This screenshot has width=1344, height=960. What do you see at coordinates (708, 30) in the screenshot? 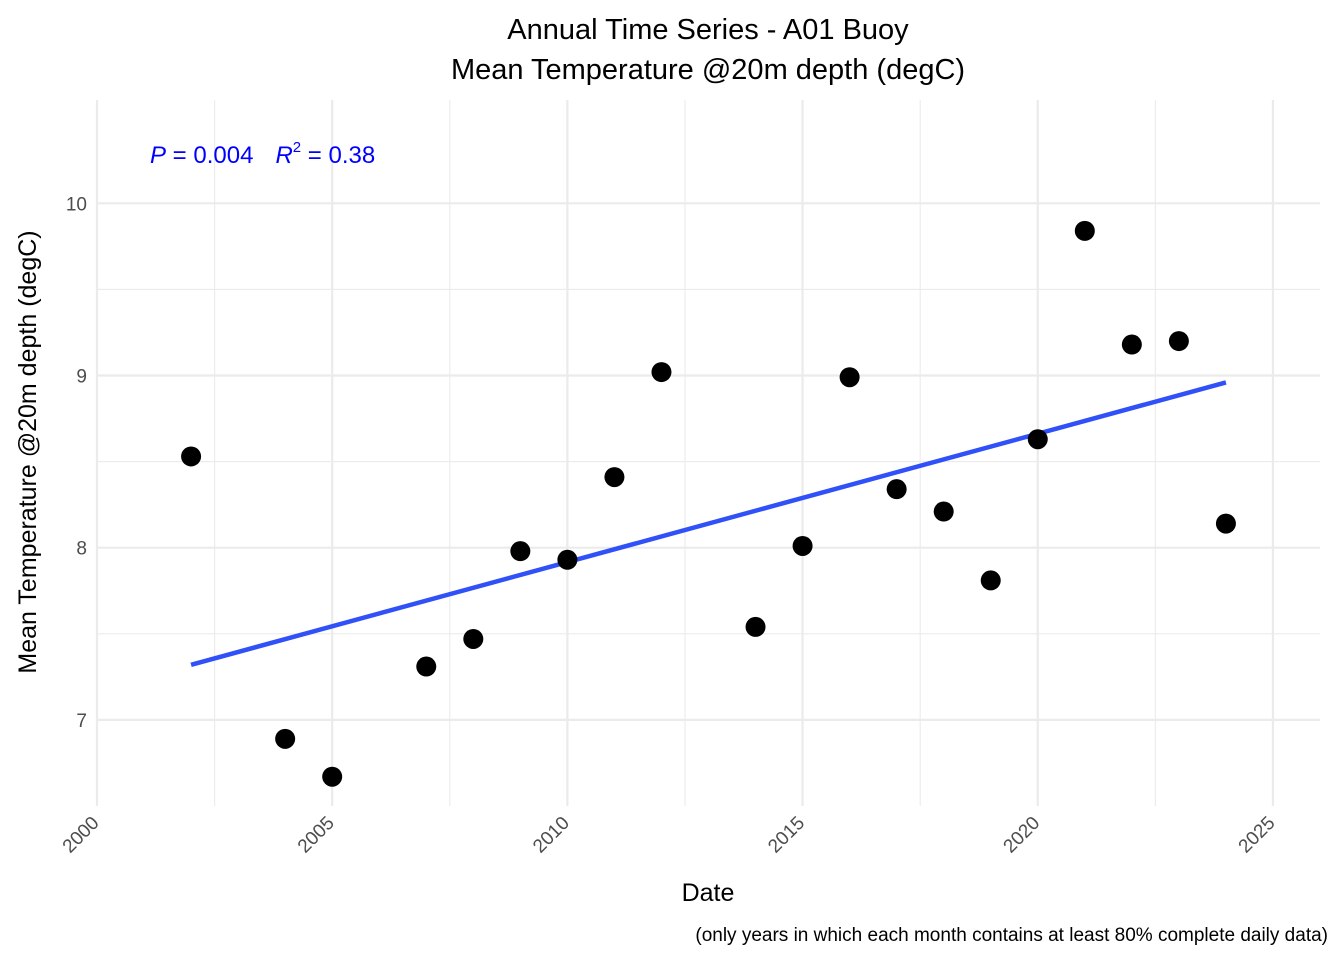
I see `chart-title: Annual Time Series - A01 Buoy` at bounding box center [708, 30].